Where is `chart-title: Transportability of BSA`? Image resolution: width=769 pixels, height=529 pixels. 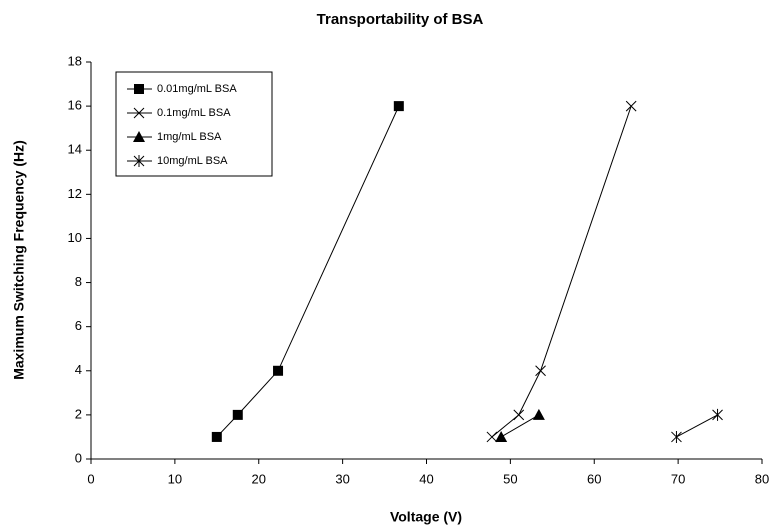
chart-title: Transportability of BSA is located at coordinates (400, 19).